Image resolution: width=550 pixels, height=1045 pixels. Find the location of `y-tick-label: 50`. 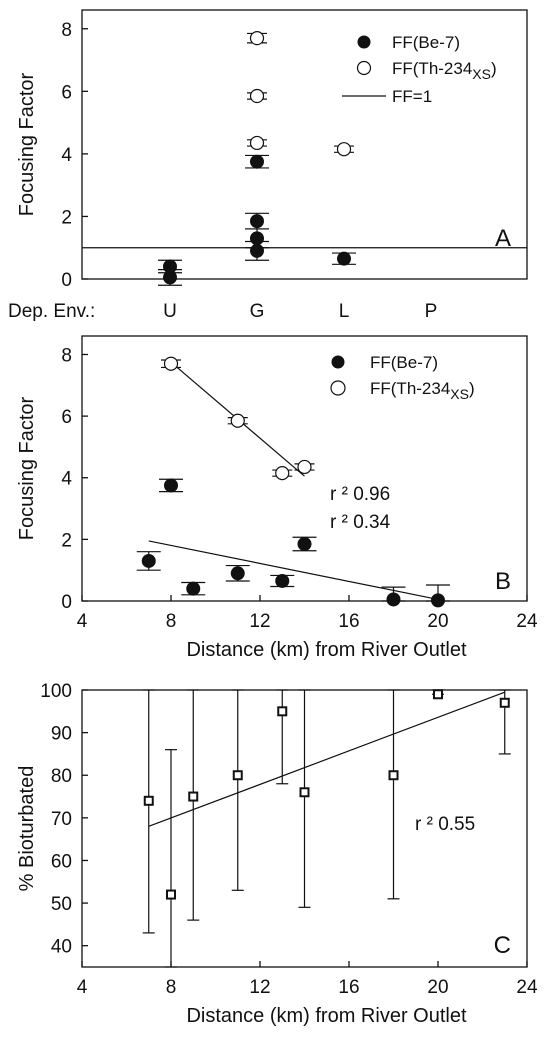

y-tick-label: 50 is located at coordinates (61, 904).